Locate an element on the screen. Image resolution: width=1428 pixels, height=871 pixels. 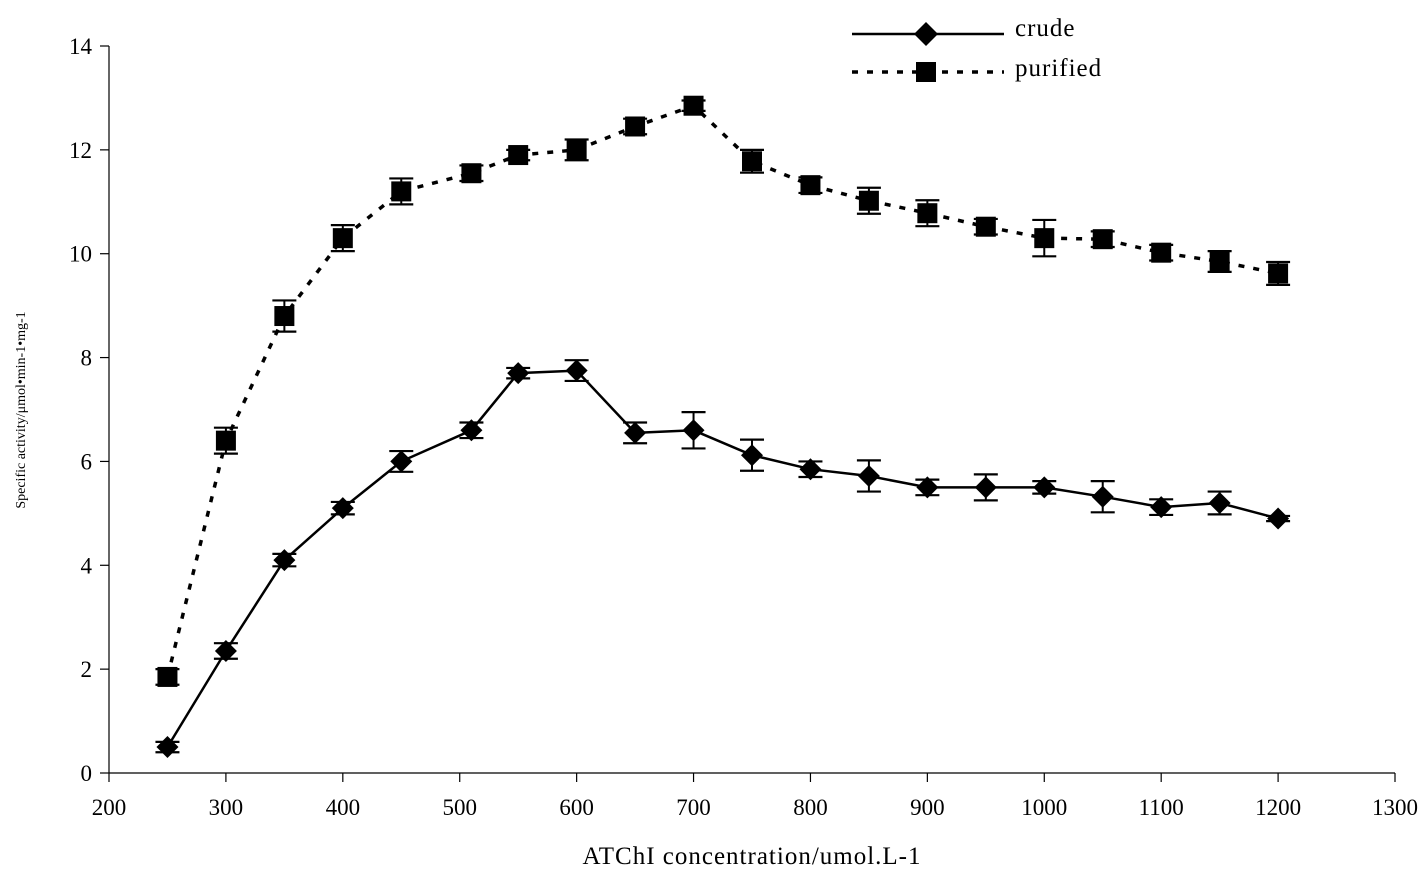
y-tick-label: 2 is located at coordinates (87, 669).